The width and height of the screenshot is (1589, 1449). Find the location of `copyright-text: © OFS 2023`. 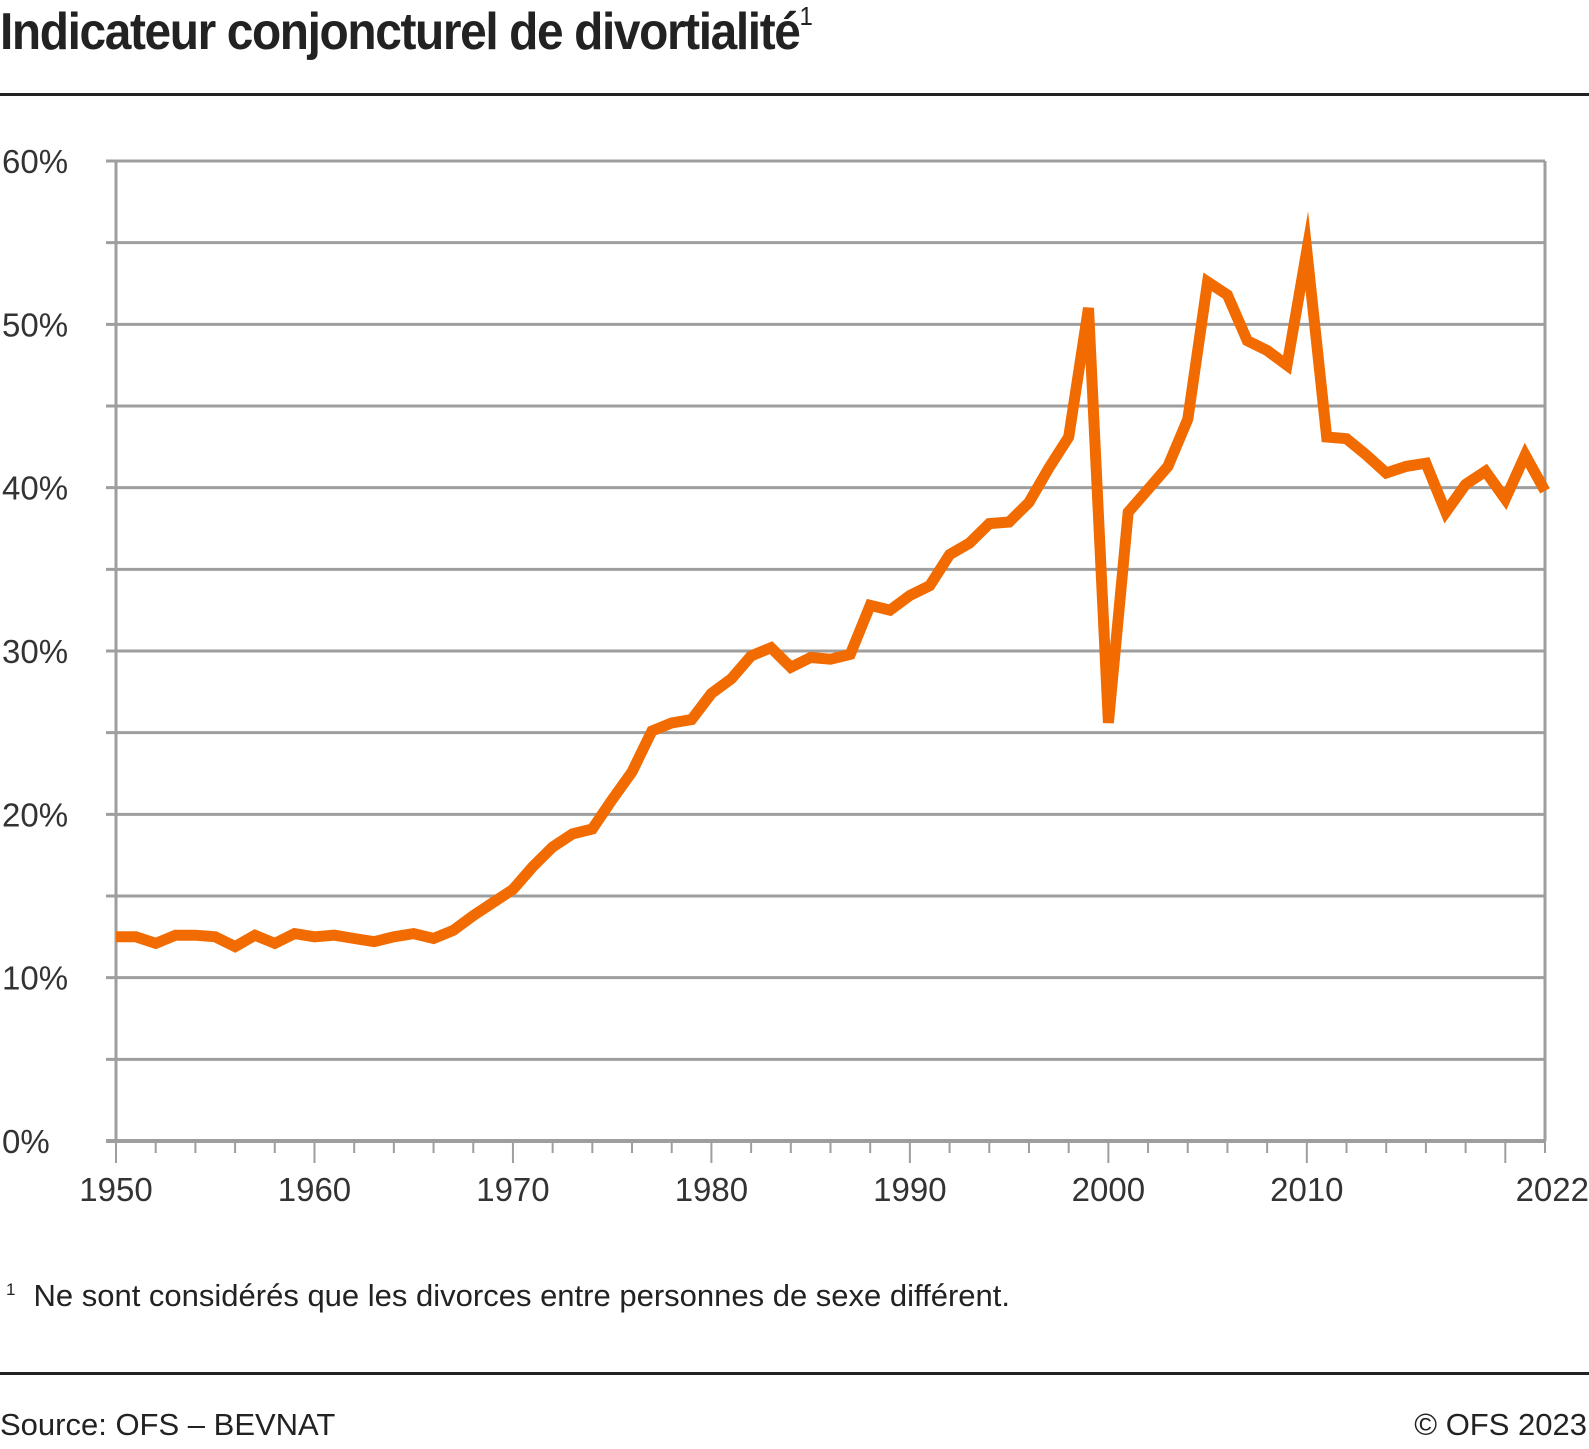

copyright-text: © OFS 2023 is located at coordinates (1500, 1424).